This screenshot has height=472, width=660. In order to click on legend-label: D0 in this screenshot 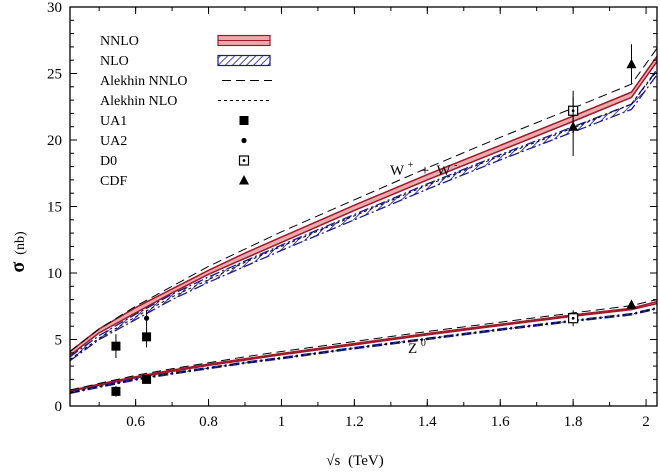, I will do `click(108, 161)`.